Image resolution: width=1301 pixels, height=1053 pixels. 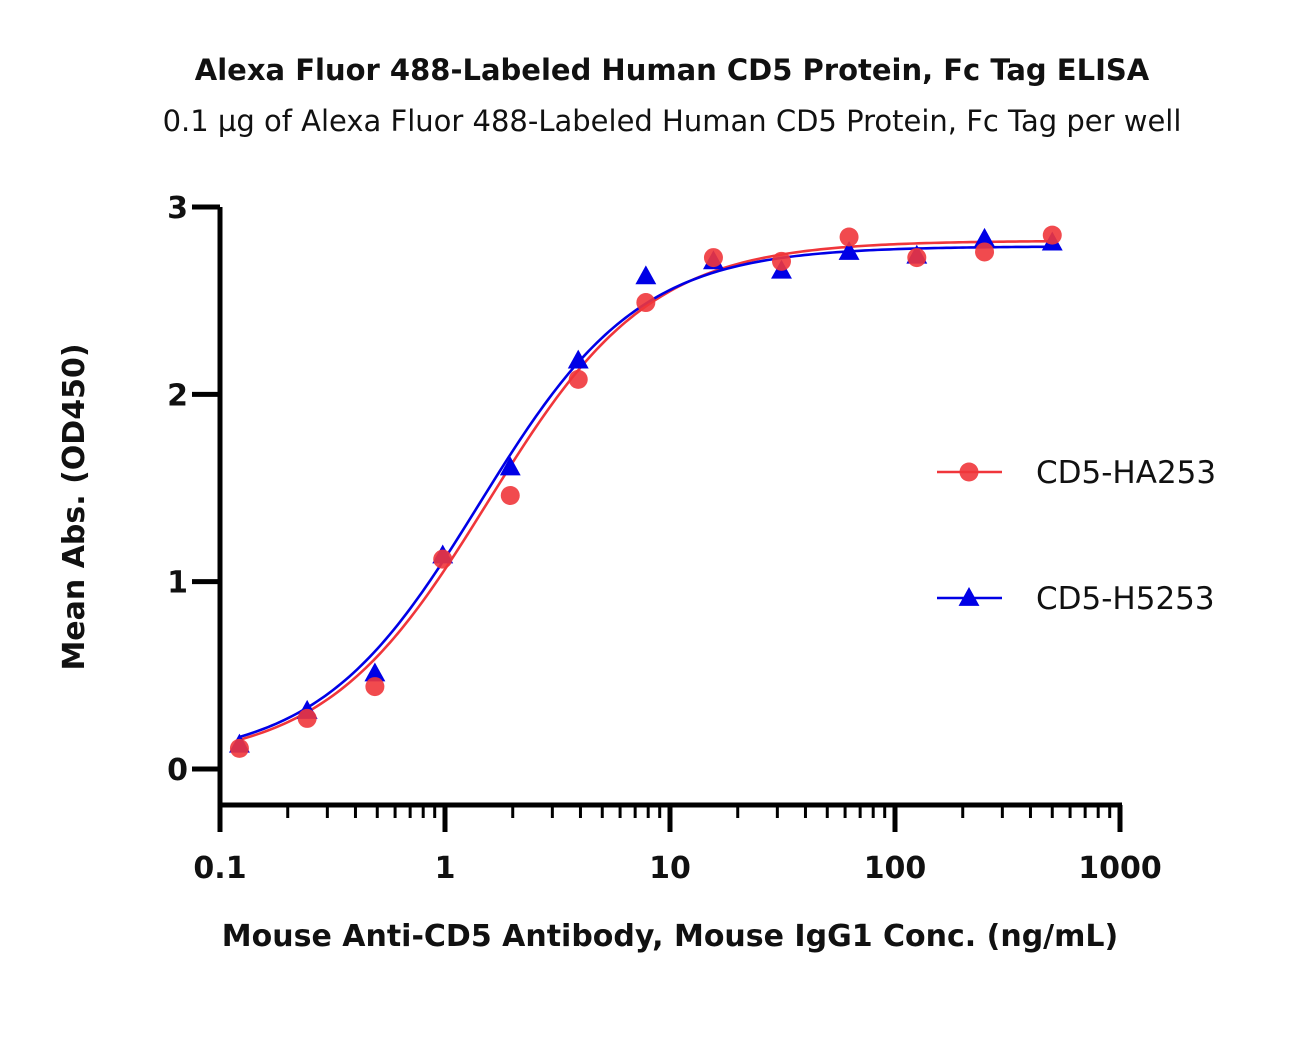 What do you see at coordinates (969, 596) in the screenshot?
I see `legend-marker-cd5-h5253` at bounding box center [969, 596].